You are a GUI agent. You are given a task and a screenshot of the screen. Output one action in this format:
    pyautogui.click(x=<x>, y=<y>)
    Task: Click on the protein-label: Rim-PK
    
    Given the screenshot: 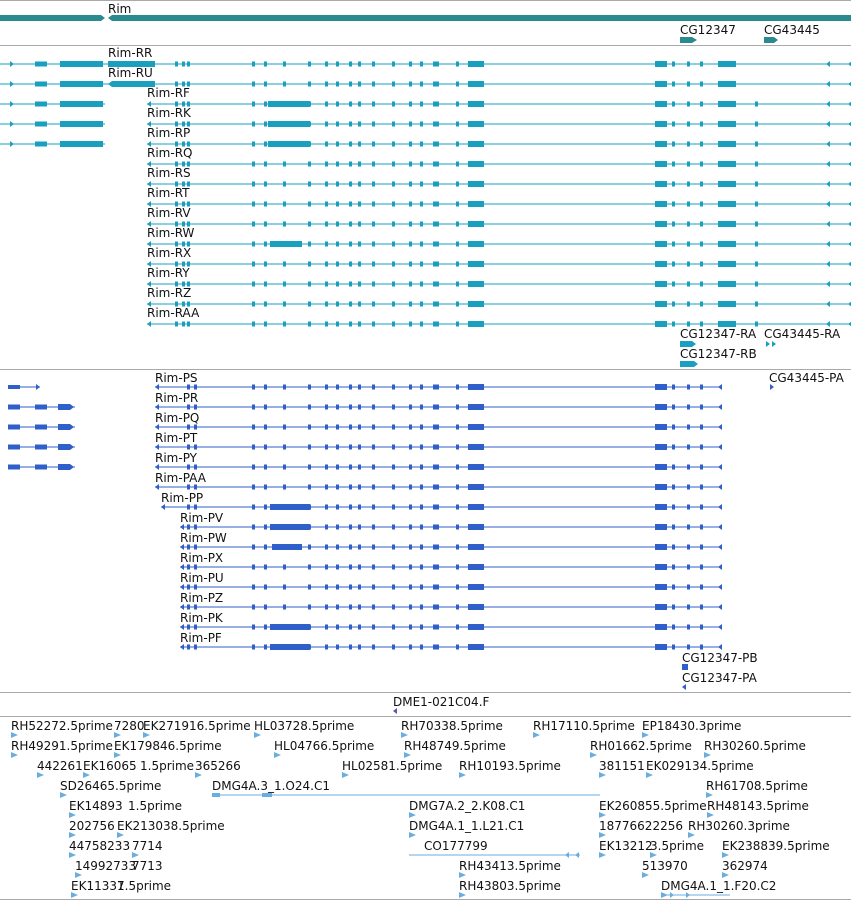 What is the action you would take?
    pyautogui.click(x=201, y=618)
    